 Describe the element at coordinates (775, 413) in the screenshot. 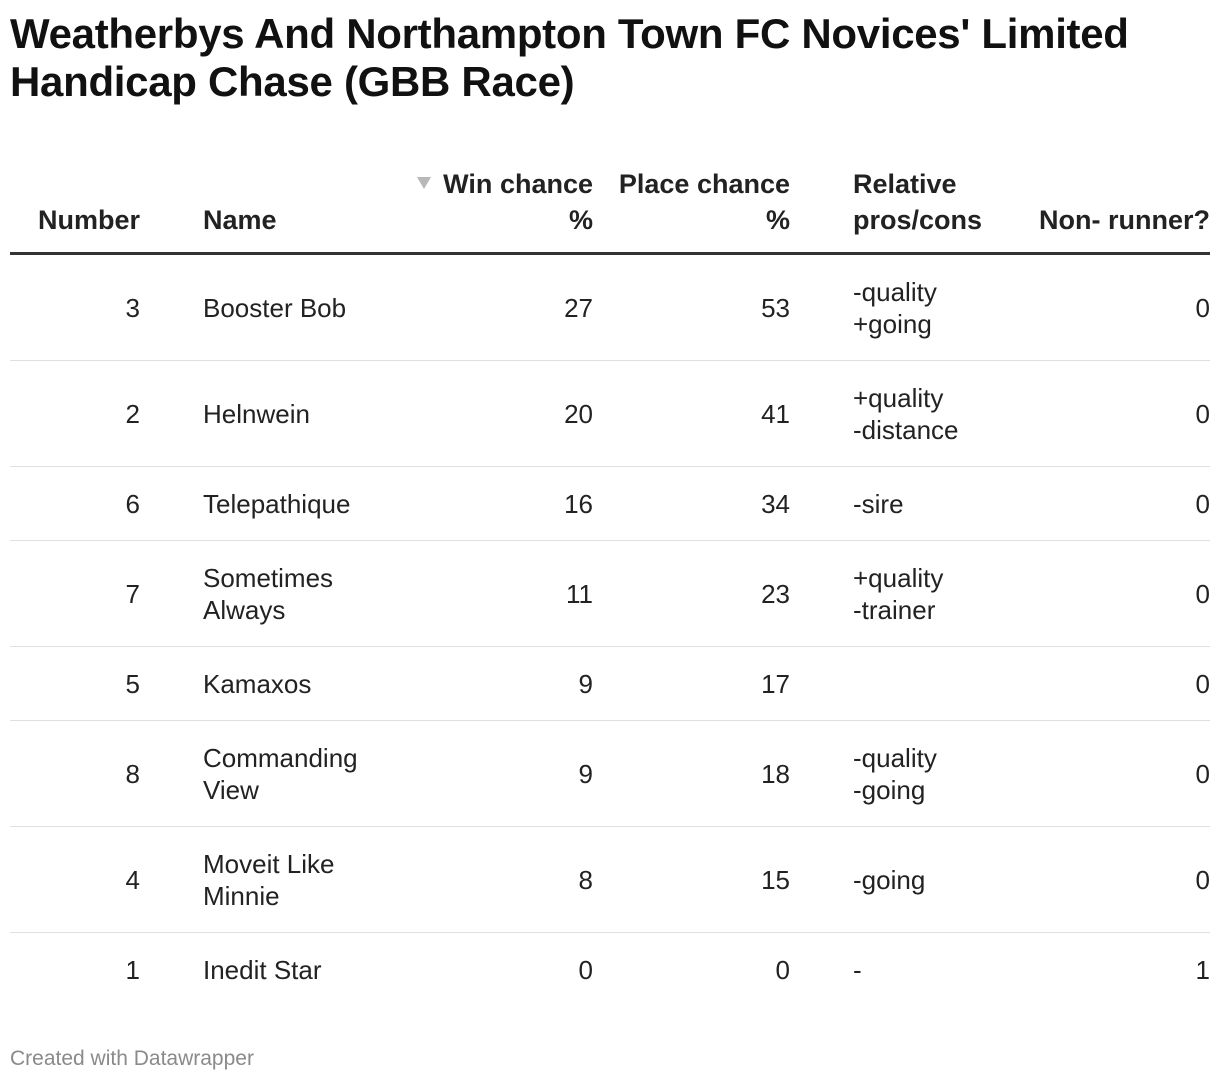

I see `cell-place-chance-line: 41` at that location.